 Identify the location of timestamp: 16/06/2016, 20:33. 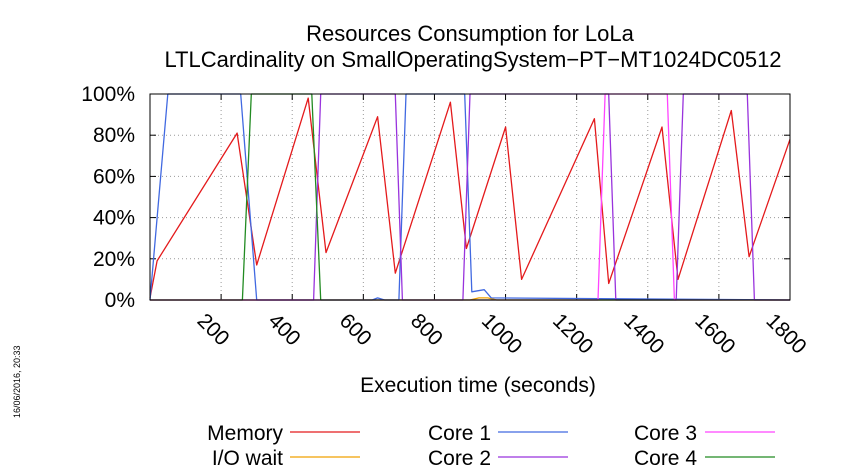
(17, 381).